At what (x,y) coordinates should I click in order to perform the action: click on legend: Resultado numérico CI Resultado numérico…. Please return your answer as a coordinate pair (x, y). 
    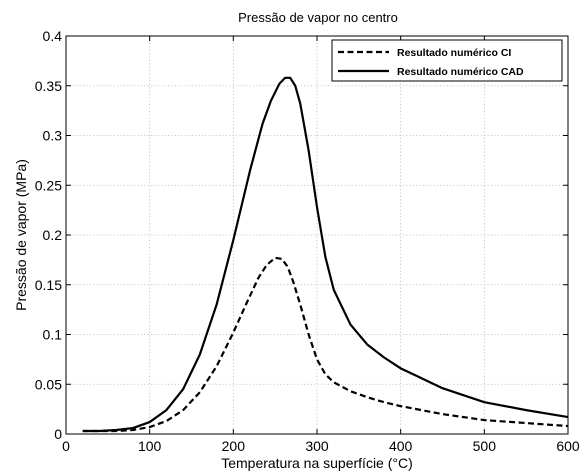
    Looking at the image, I should click on (447, 60).